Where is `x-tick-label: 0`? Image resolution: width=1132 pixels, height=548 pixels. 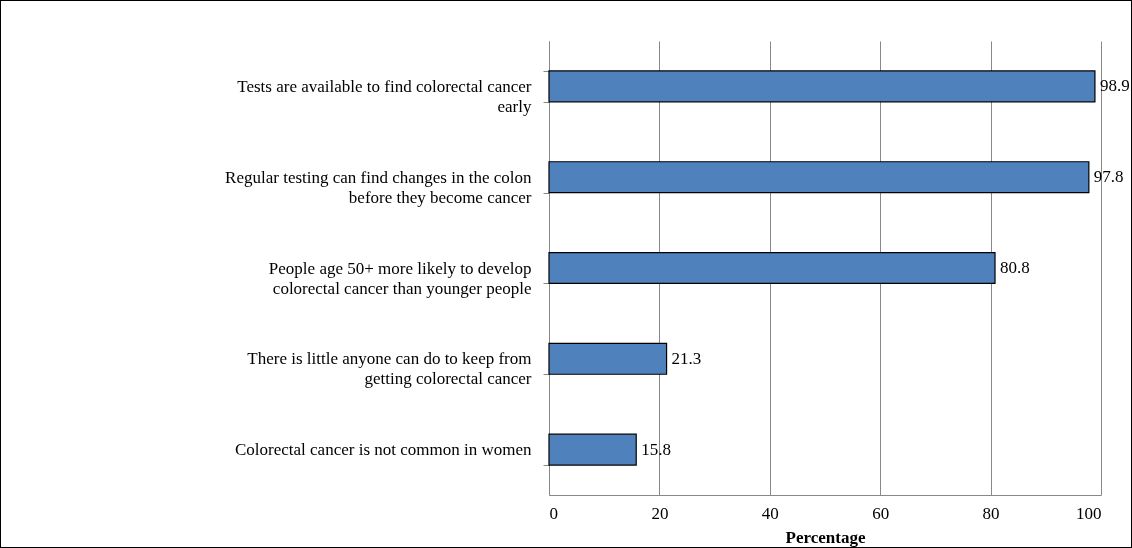 x-tick-label: 0 is located at coordinates (553, 513).